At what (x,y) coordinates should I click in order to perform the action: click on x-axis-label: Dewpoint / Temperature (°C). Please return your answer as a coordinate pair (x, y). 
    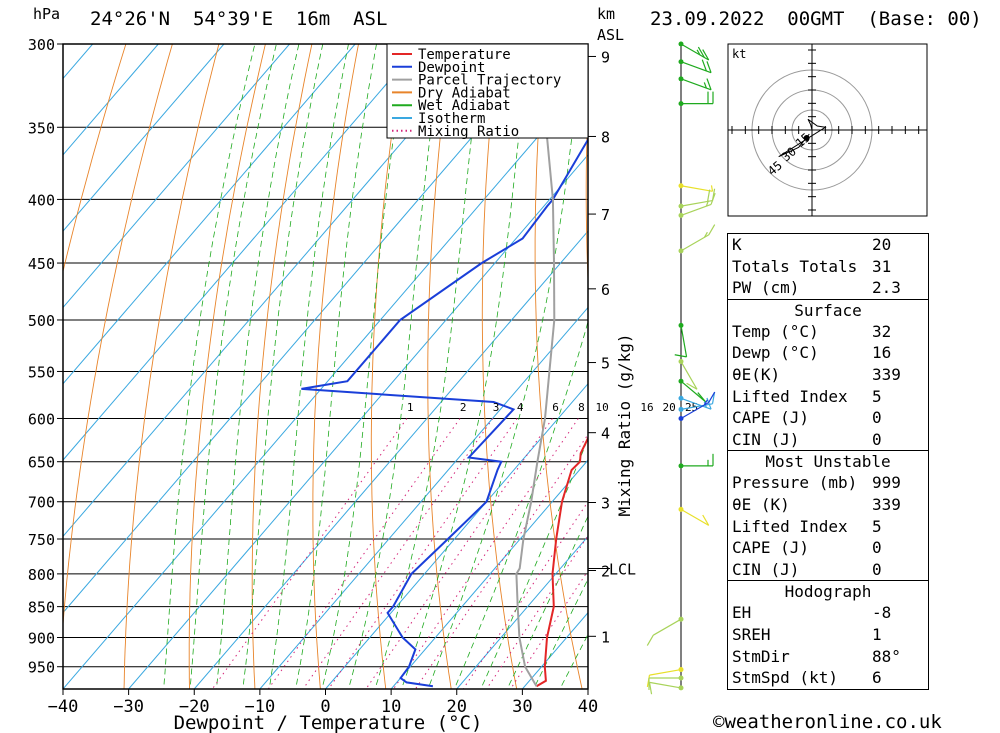
    Looking at the image, I should click on (328, 722).